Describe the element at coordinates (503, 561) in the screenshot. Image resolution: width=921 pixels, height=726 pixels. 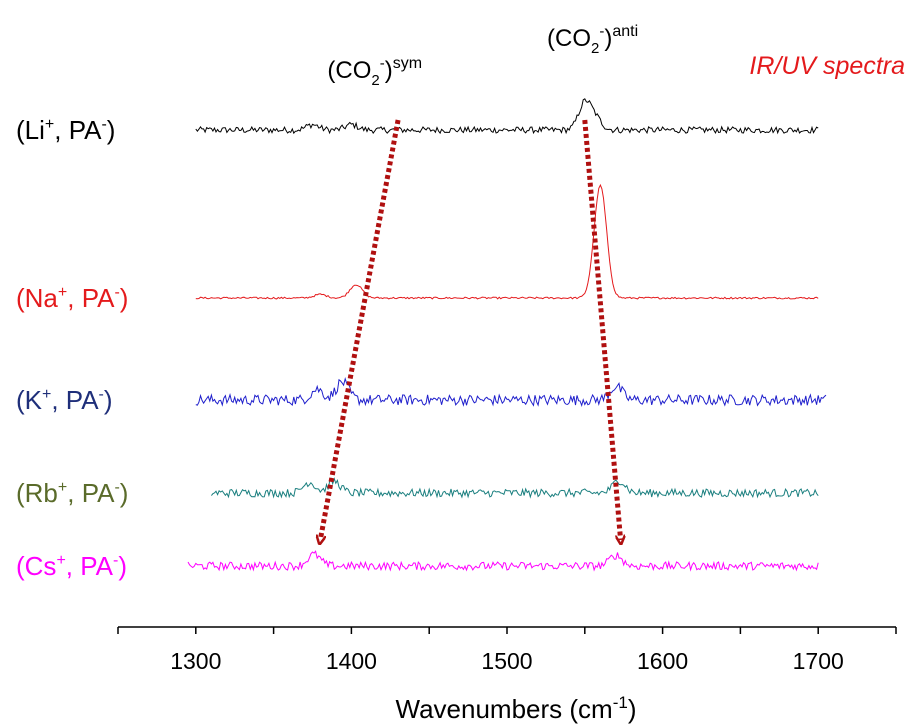
I see `series-line-cs` at that location.